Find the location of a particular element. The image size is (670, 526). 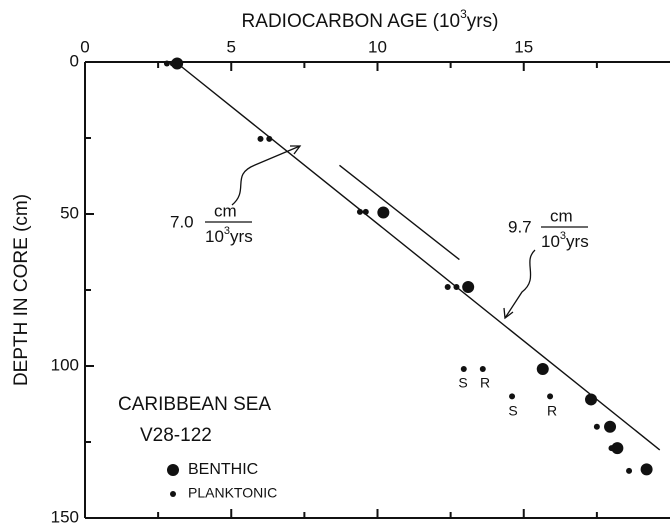

y-tick-label: 0 is located at coordinates (74, 60).